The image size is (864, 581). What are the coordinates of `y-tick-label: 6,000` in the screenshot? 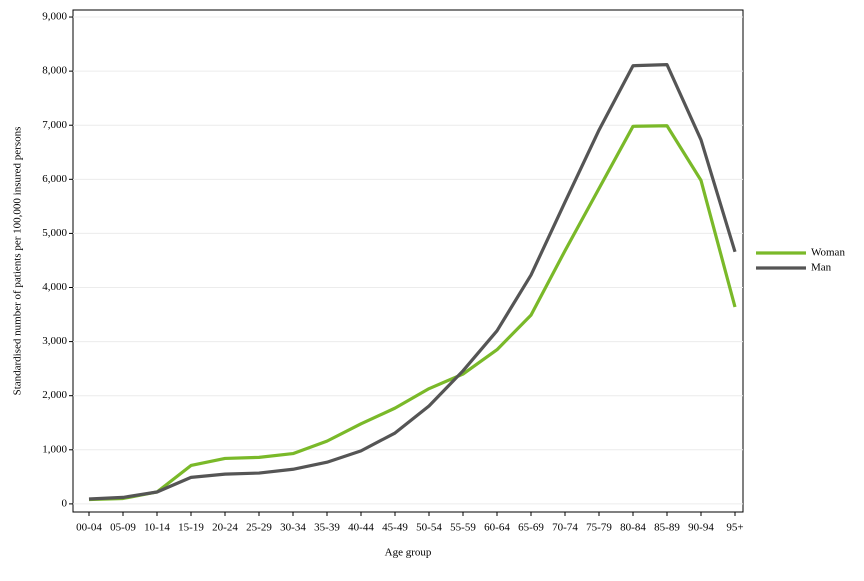 It's located at (54, 179).